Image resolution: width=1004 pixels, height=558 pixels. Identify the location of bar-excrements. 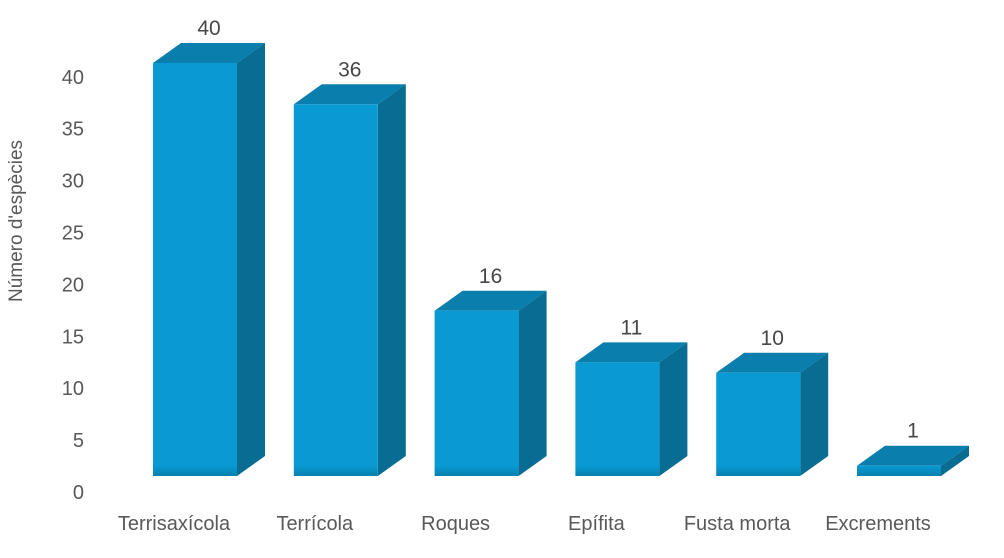
(913, 460).